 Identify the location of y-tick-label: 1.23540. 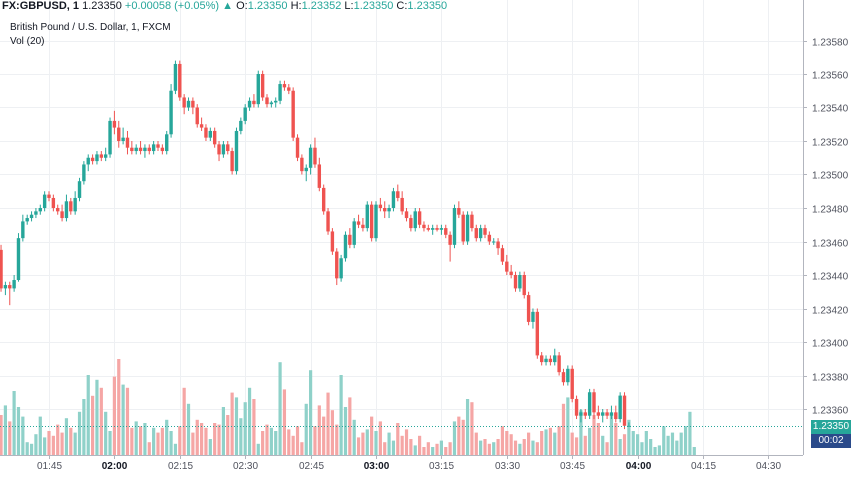
(830, 109).